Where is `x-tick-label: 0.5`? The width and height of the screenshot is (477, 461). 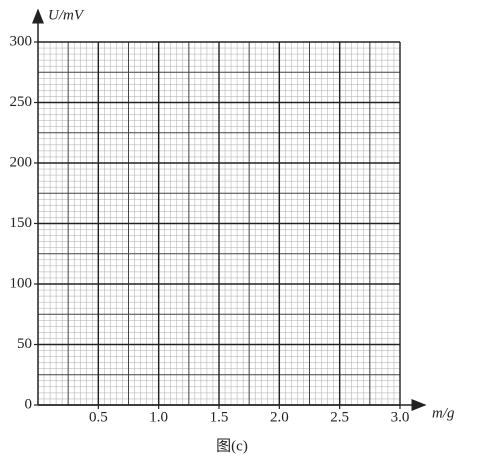
x-tick-label: 0.5 is located at coordinates (98, 417).